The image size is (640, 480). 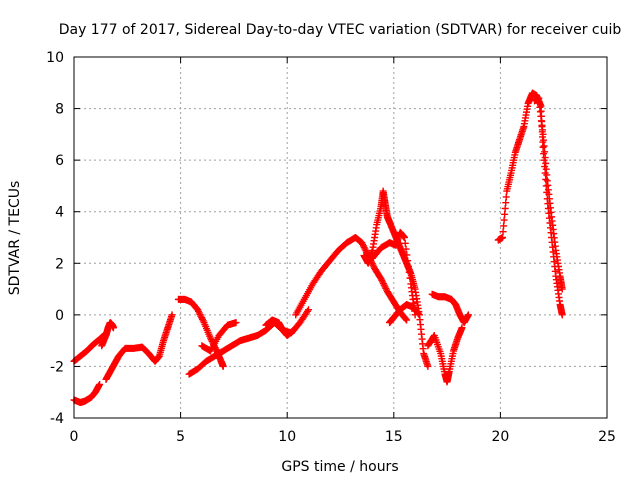 What do you see at coordinates (180, 437) in the screenshot?
I see `x-tick-label-5: 5` at bounding box center [180, 437].